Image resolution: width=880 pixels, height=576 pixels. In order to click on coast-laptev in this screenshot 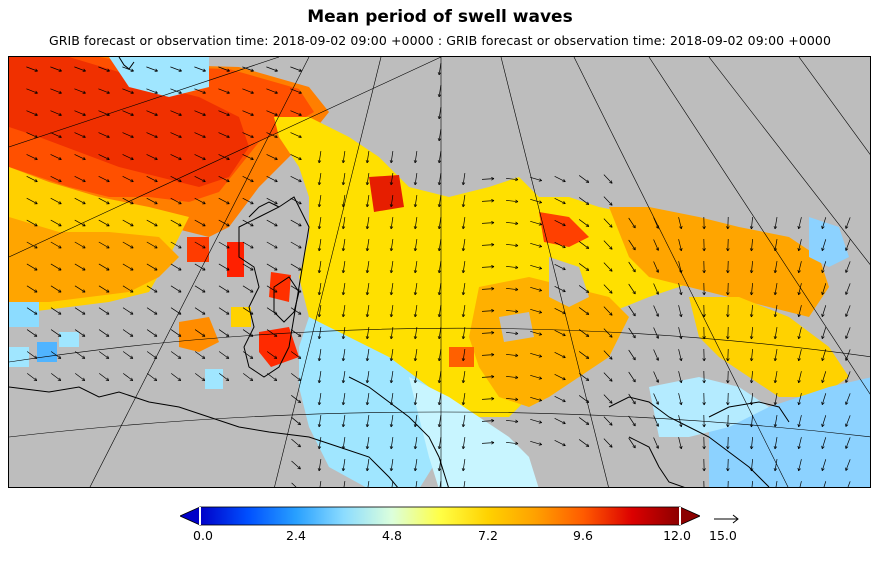, I will do `click(749, 412)`.